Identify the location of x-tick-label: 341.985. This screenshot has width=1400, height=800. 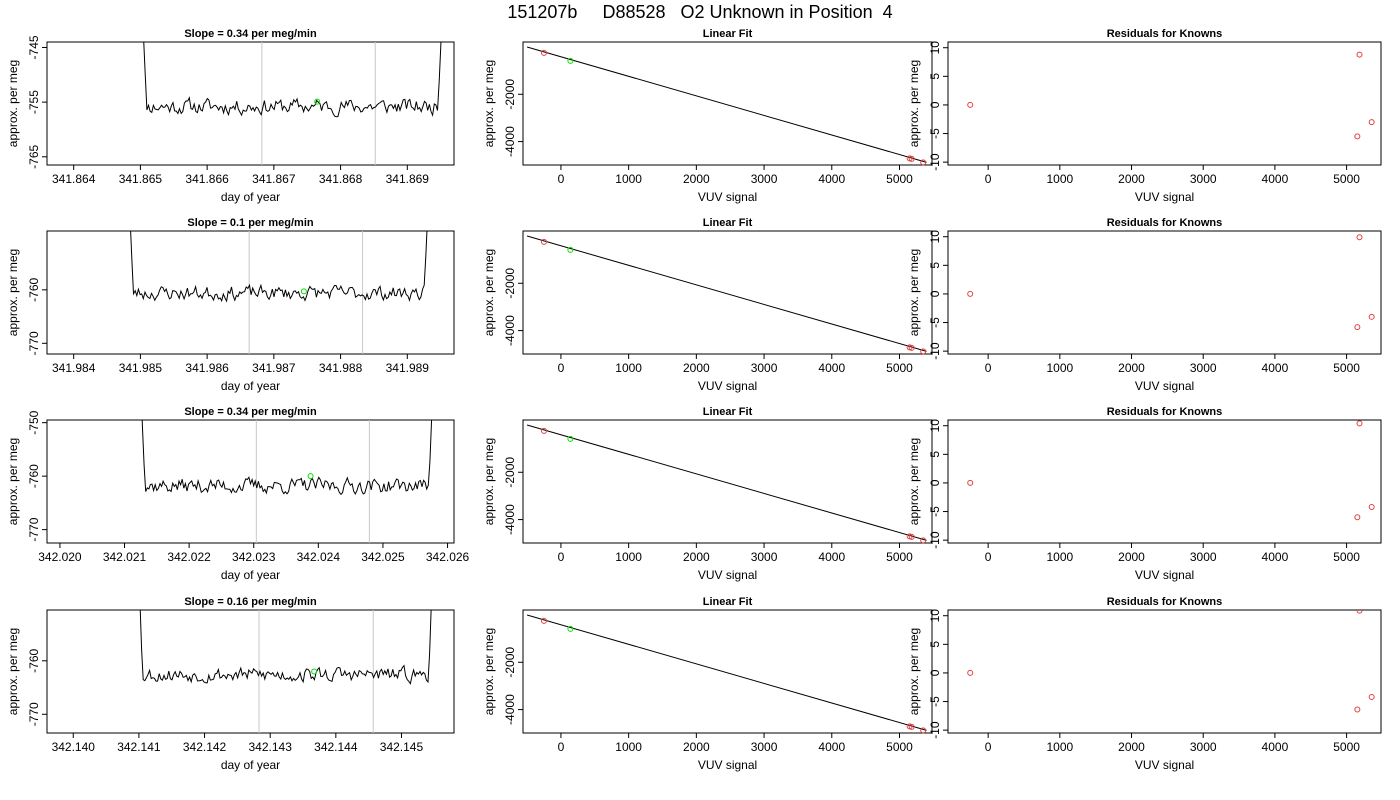
(141, 368).